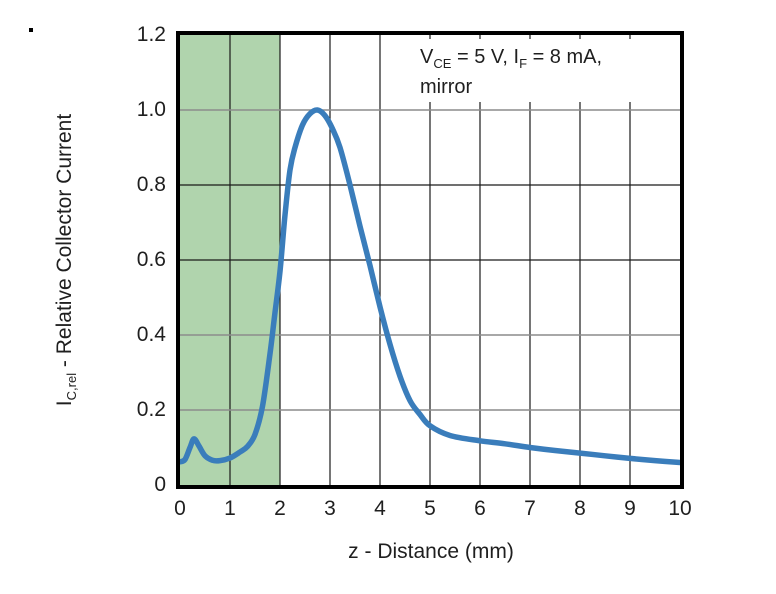 This screenshot has width=776, height=594. What do you see at coordinates (151, 184) in the screenshot?
I see `y-tick-label: 0.8` at bounding box center [151, 184].